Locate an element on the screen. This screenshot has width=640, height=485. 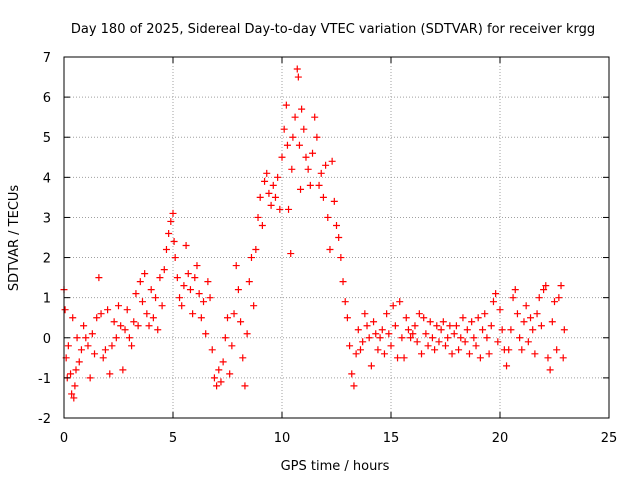
y-tick-label: -1 is located at coordinates (44, 379).